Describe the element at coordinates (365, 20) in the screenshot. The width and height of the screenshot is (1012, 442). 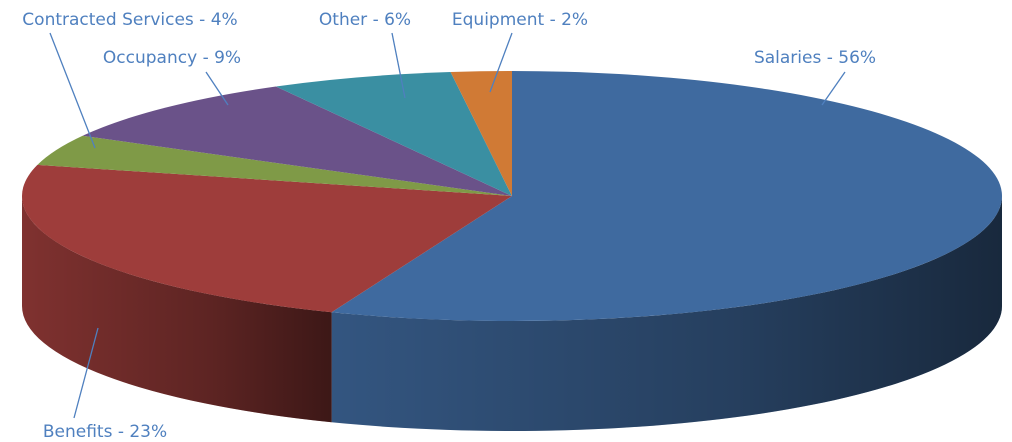
I see `data-label: Other - 6%` at that location.